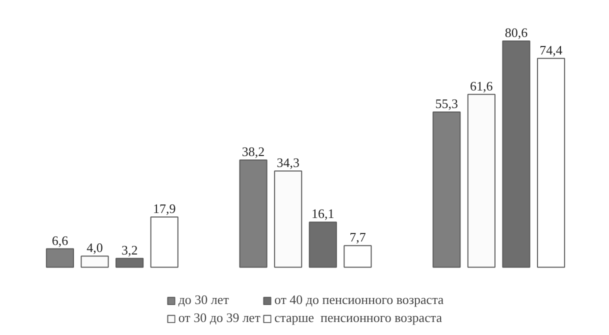 This screenshot has height=335, width=609. Describe the element at coordinates (219, 318) in the screenshot. I see `legend-label: от 30 до 39 лет` at that location.